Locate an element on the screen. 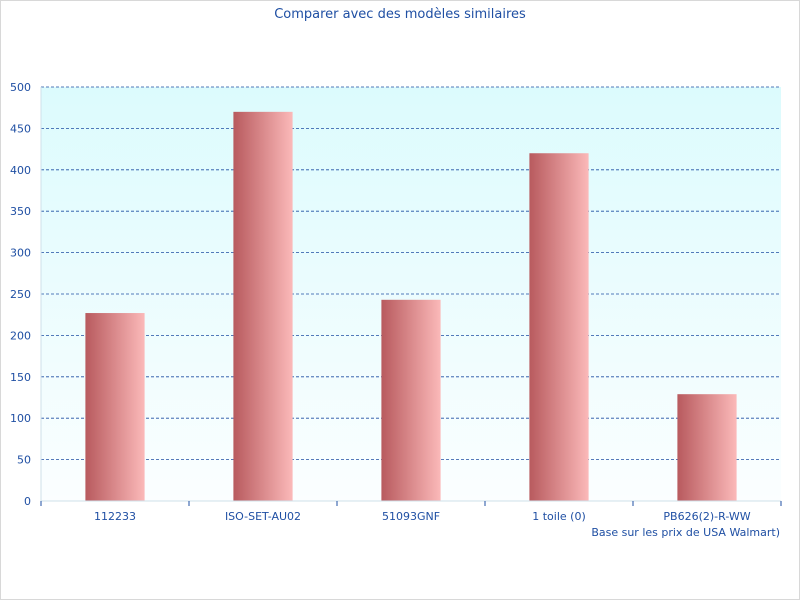 This screenshot has width=800, height=601. y-tick-label: 100 is located at coordinates (20, 418).